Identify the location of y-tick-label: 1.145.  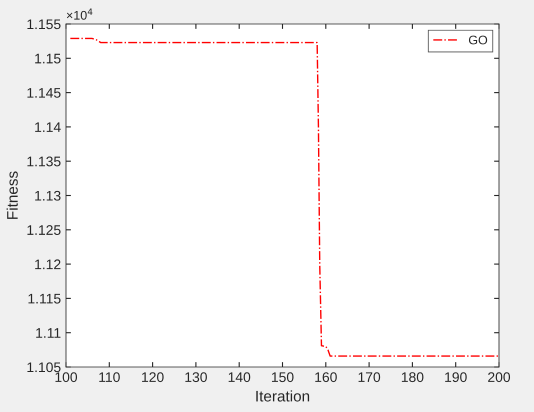
(44, 93).